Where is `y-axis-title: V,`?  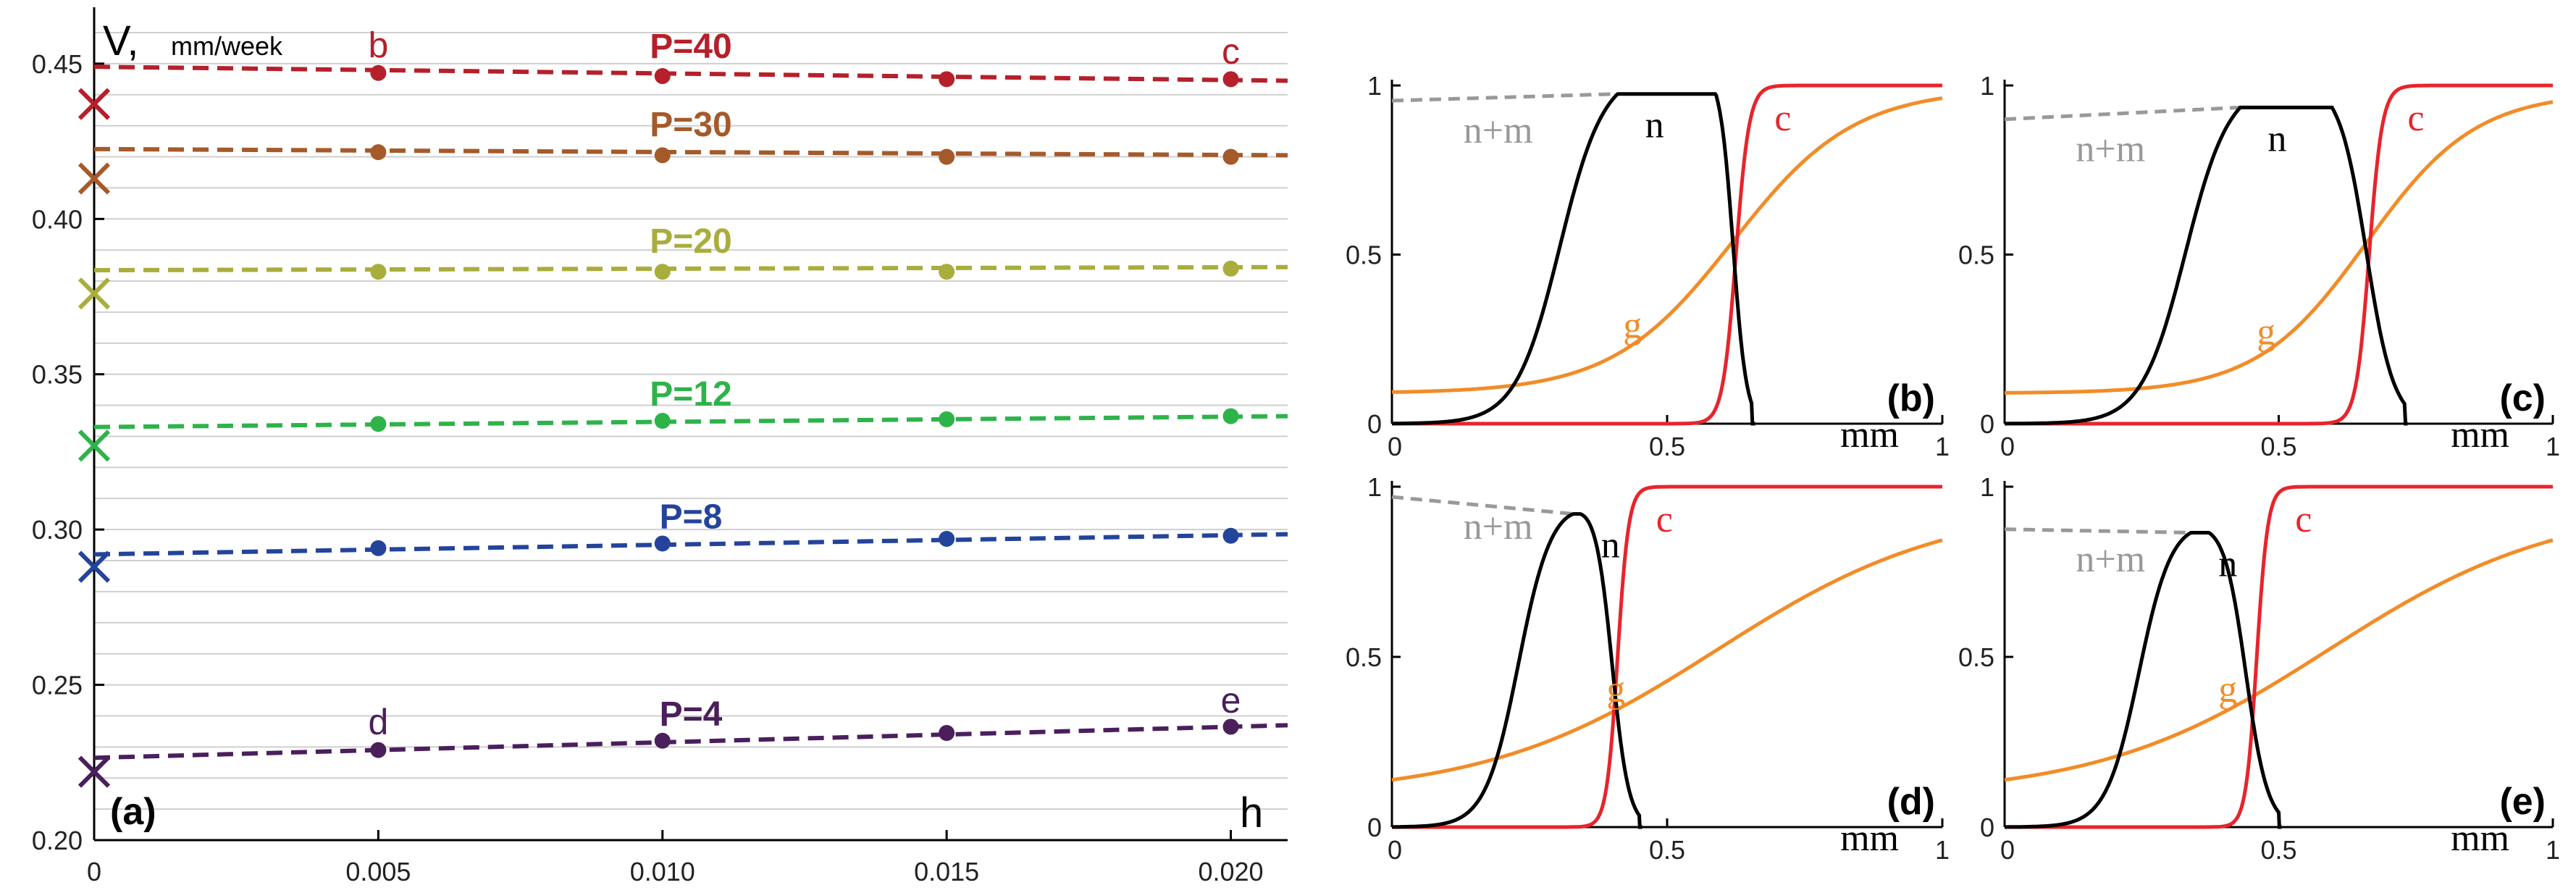 y-axis-title: V, is located at coordinates (120, 40).